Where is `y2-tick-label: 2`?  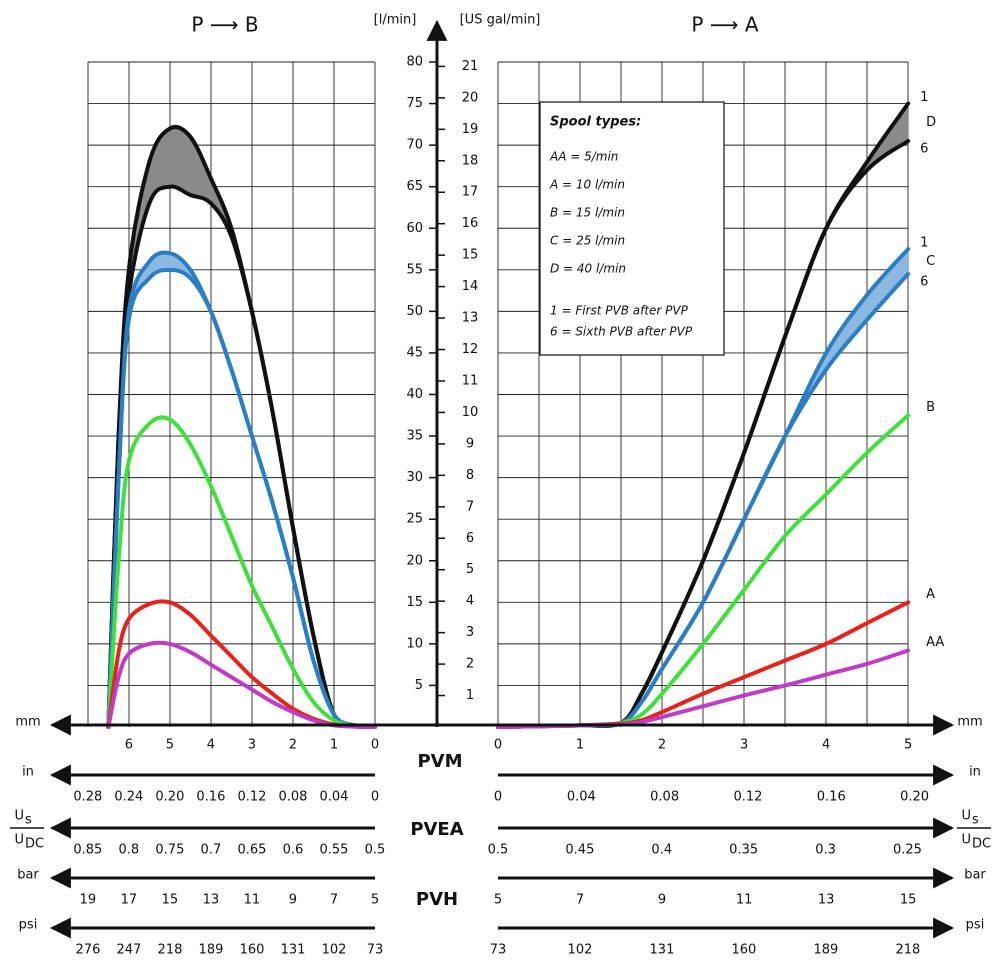
y2-tick-label: 2 is located at coordinates (470, 664).